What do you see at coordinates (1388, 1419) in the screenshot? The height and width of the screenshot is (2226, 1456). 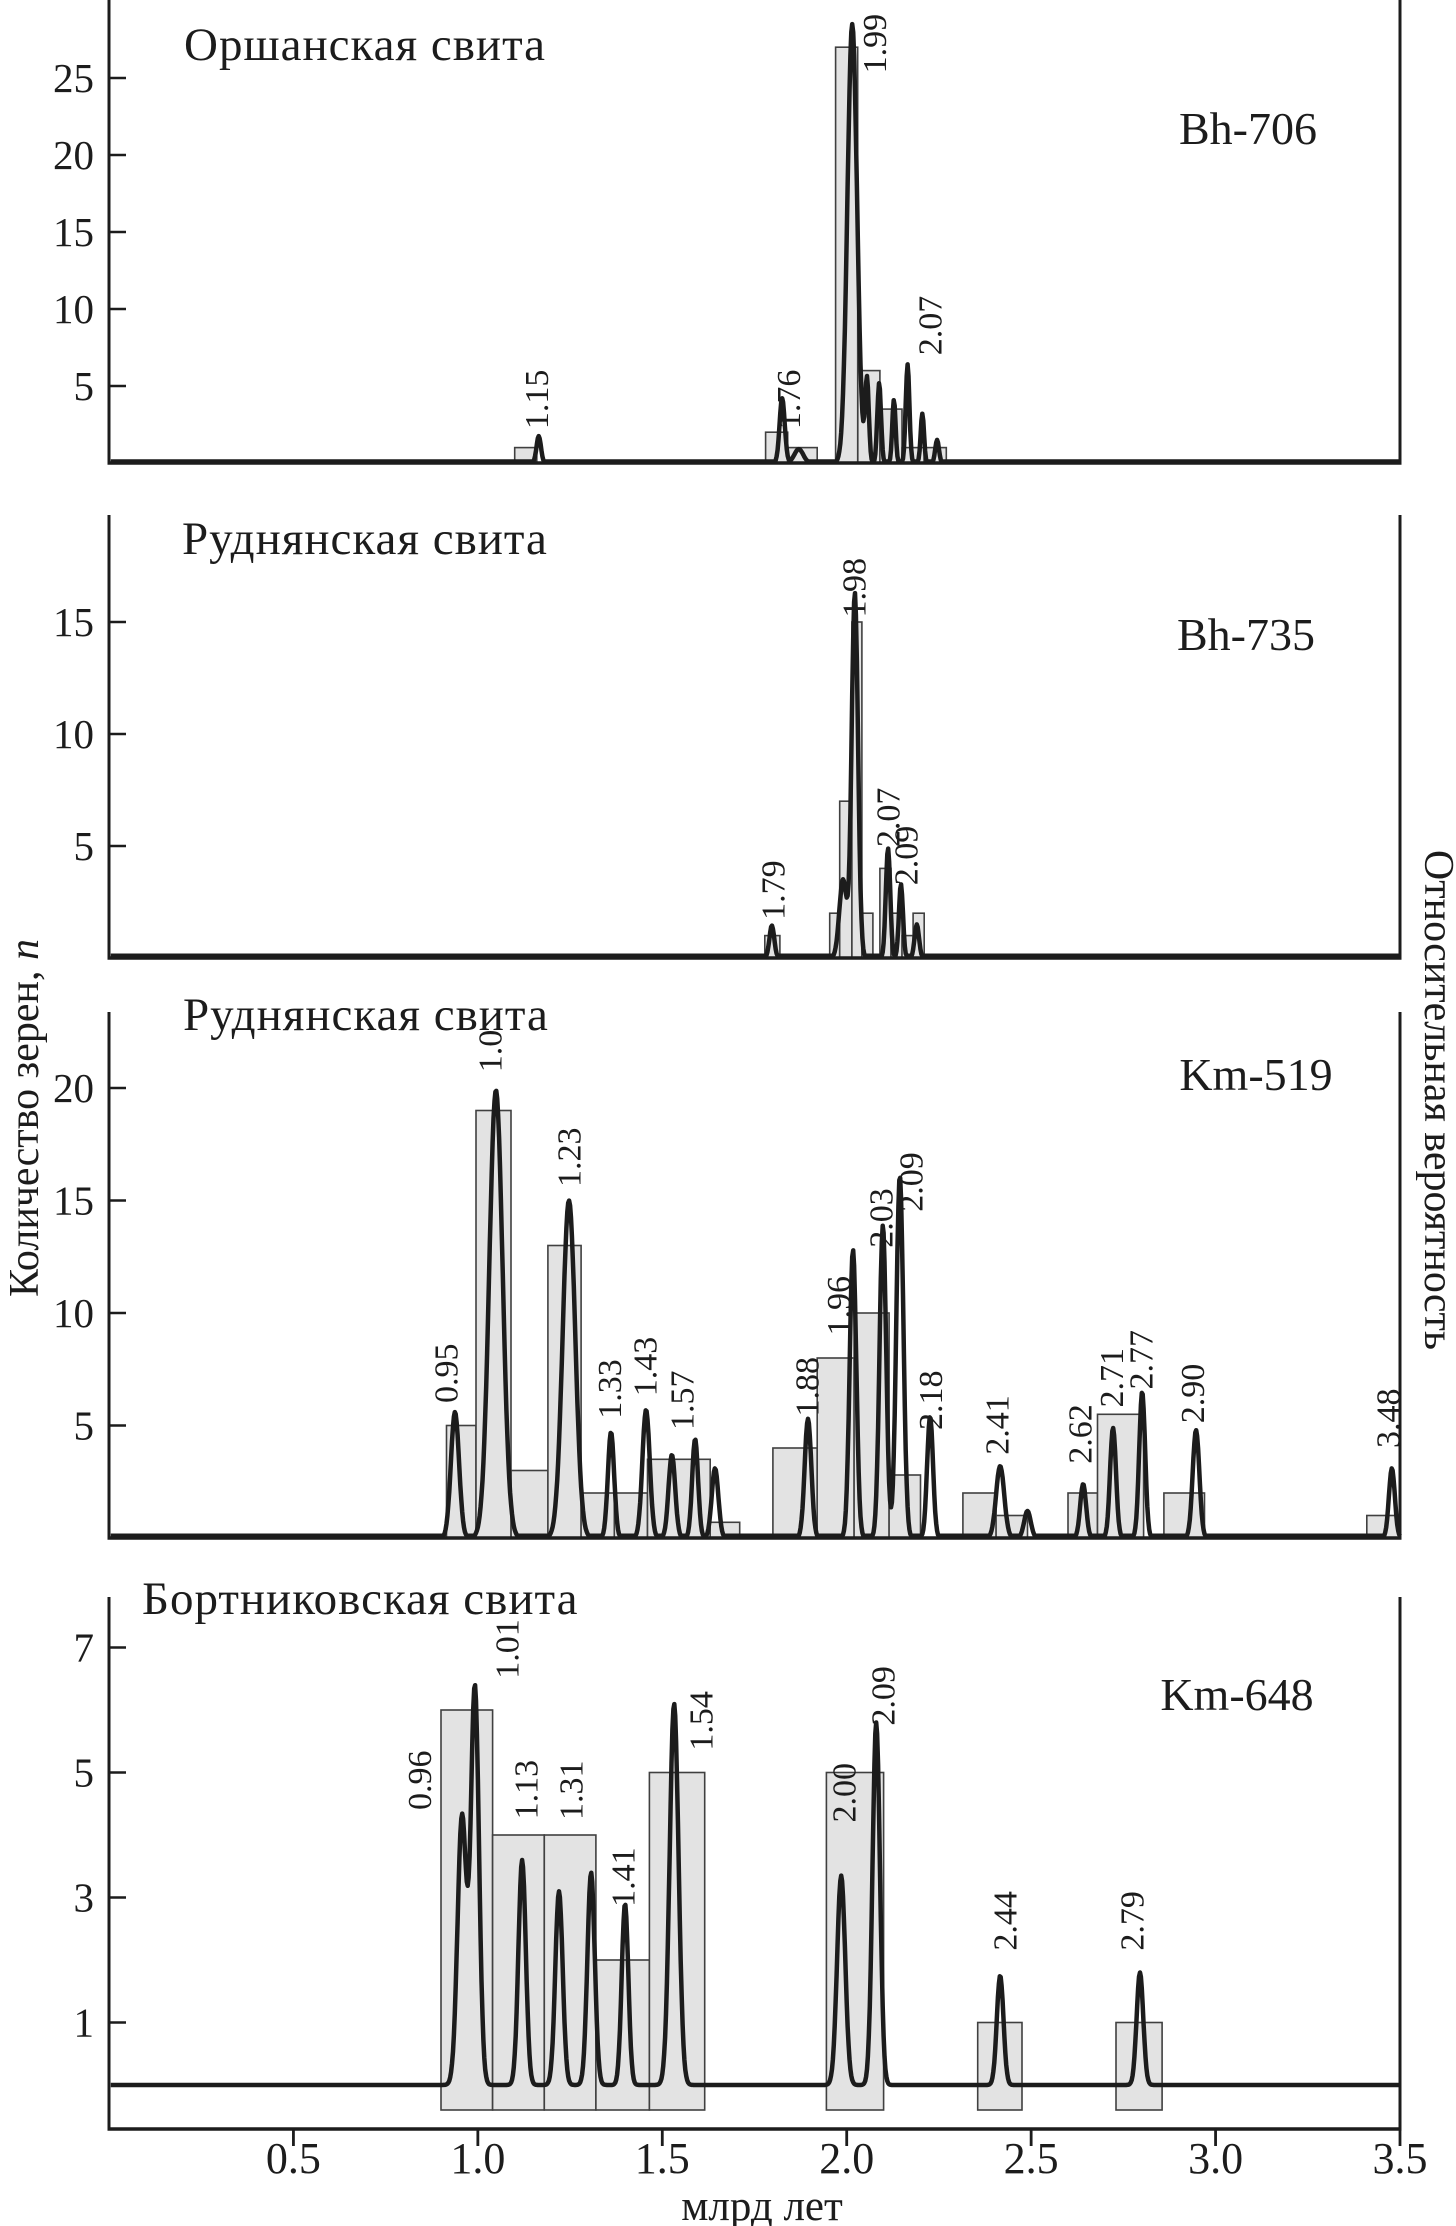 I see `panel-3-peak-age-label: 3.48` at bounding box center [1388, 1419].